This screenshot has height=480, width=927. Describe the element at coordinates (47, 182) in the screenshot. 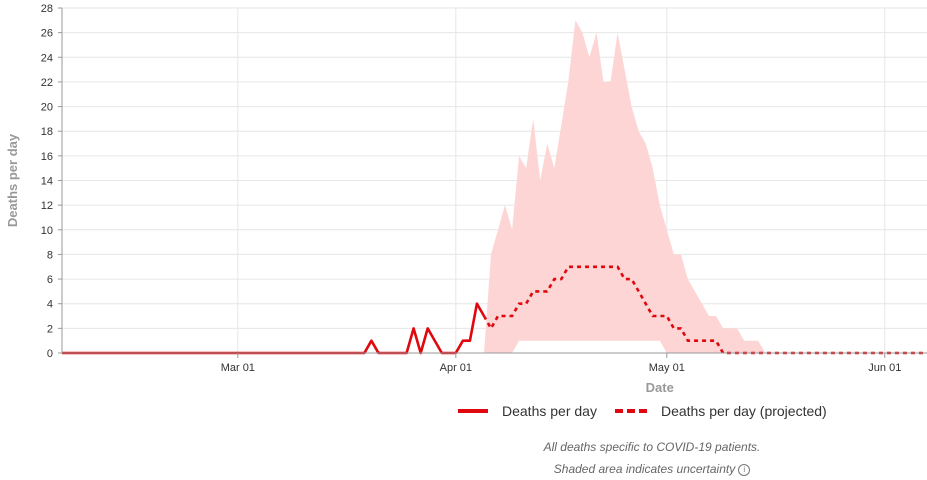

I see `y-tick-label: 14` at that location.